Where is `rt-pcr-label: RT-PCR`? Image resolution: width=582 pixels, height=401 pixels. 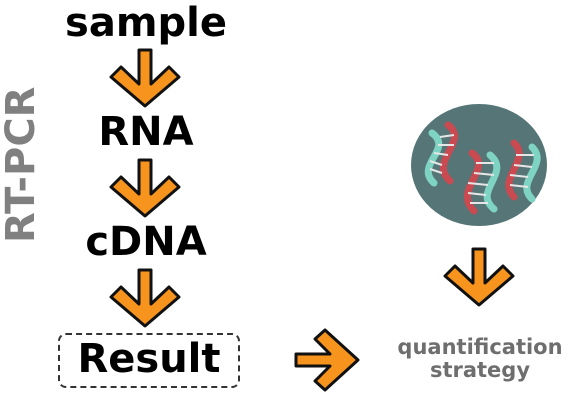
rt-pcr-label: RT-PCR is located at coordinates (22, 164).